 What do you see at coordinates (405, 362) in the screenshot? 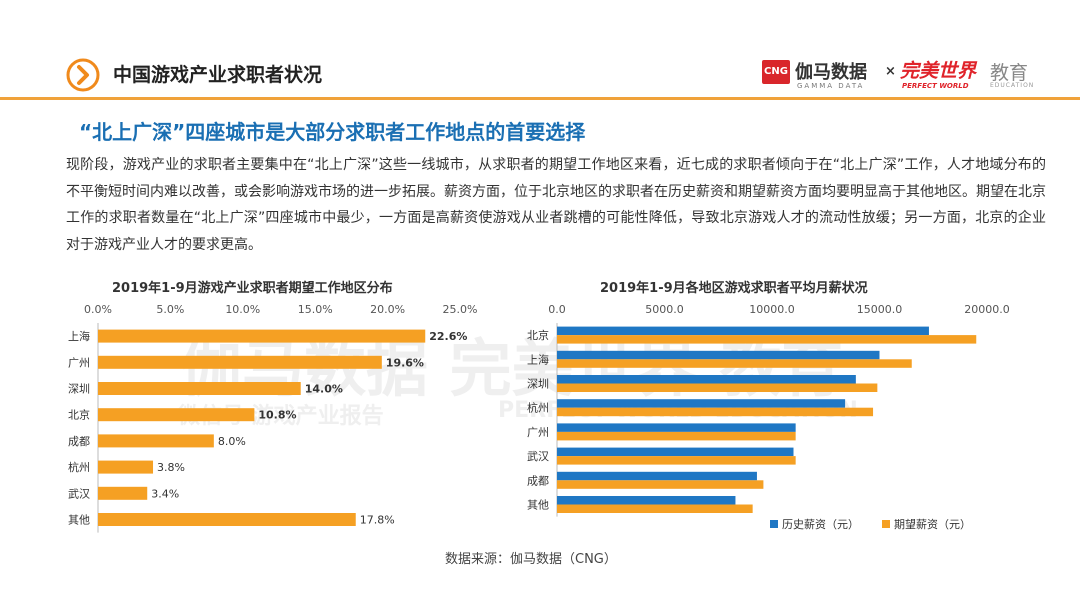
I see `data-label: 19.6%` at bounding box center [405, 362].